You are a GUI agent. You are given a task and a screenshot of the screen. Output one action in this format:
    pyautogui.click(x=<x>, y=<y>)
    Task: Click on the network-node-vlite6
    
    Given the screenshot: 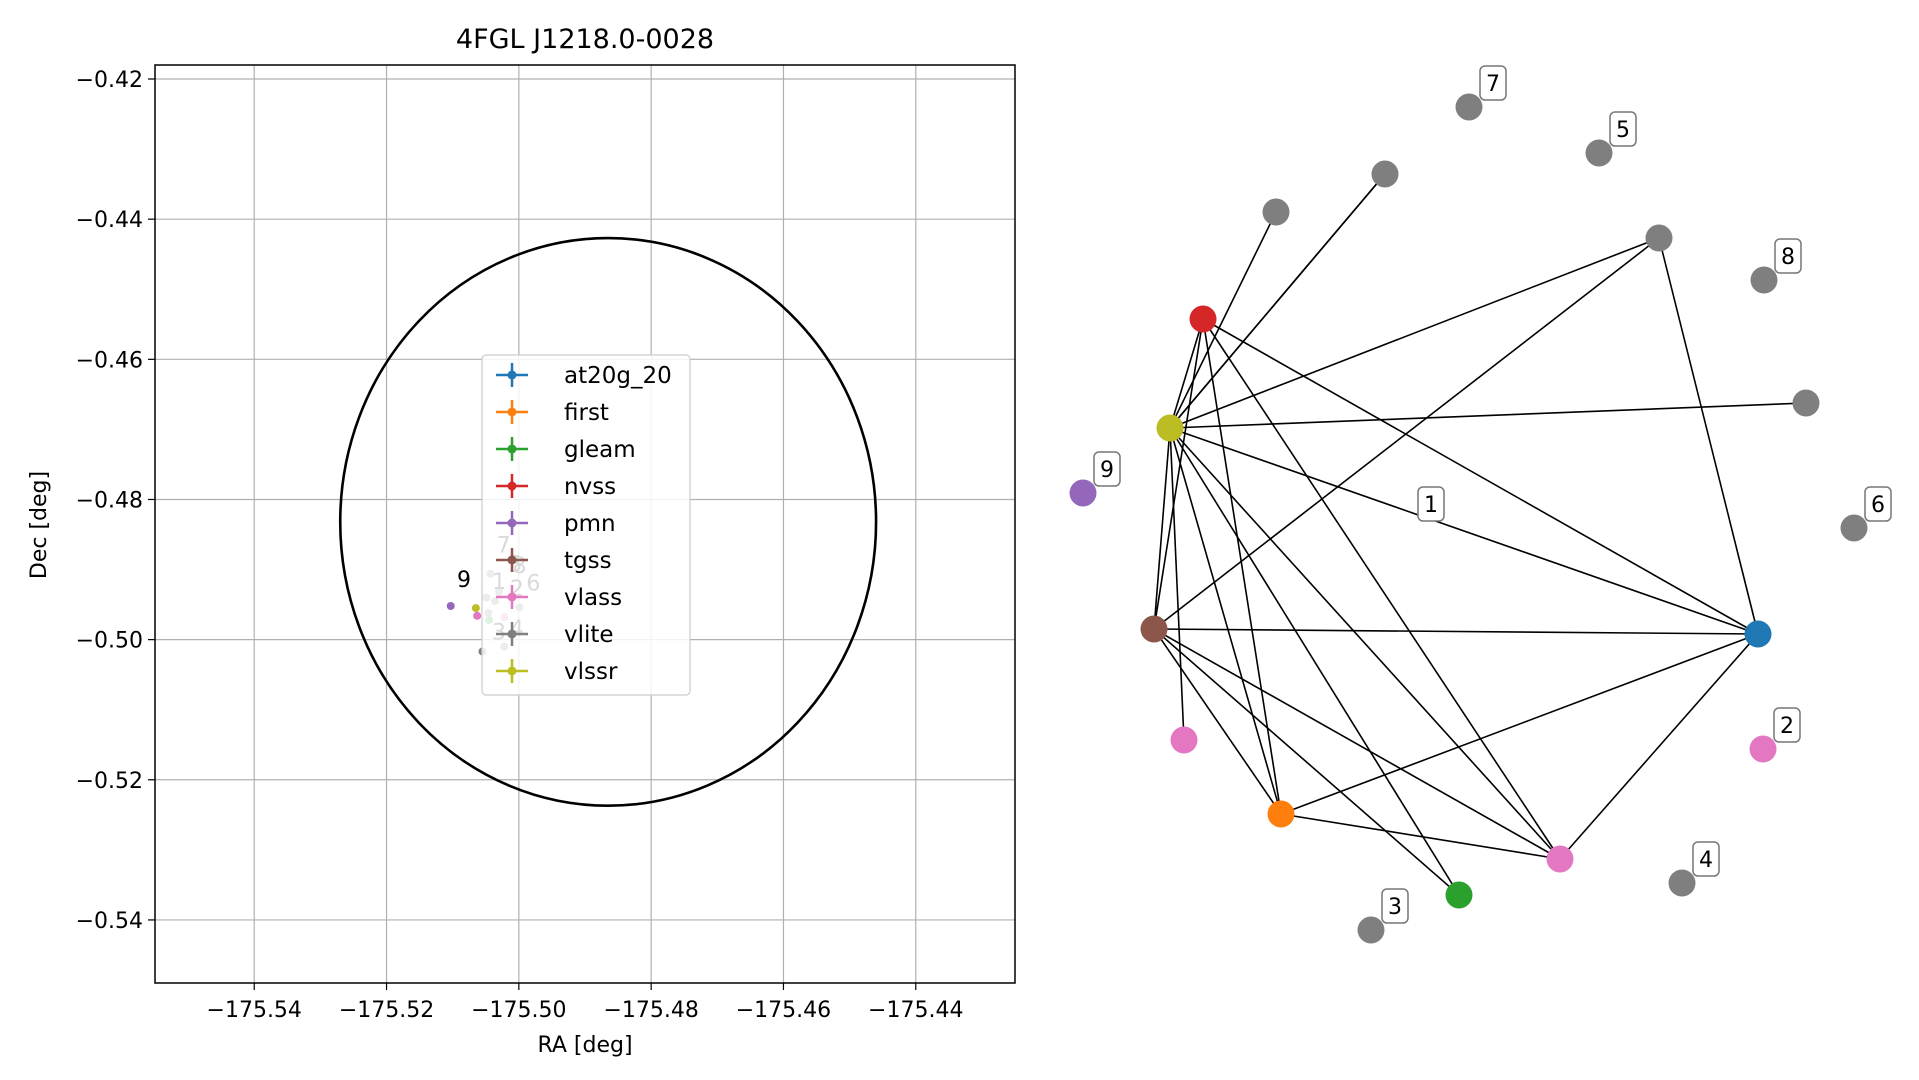 What is the action you would take?
    pyautogui.click(x=1854, y=528)
    